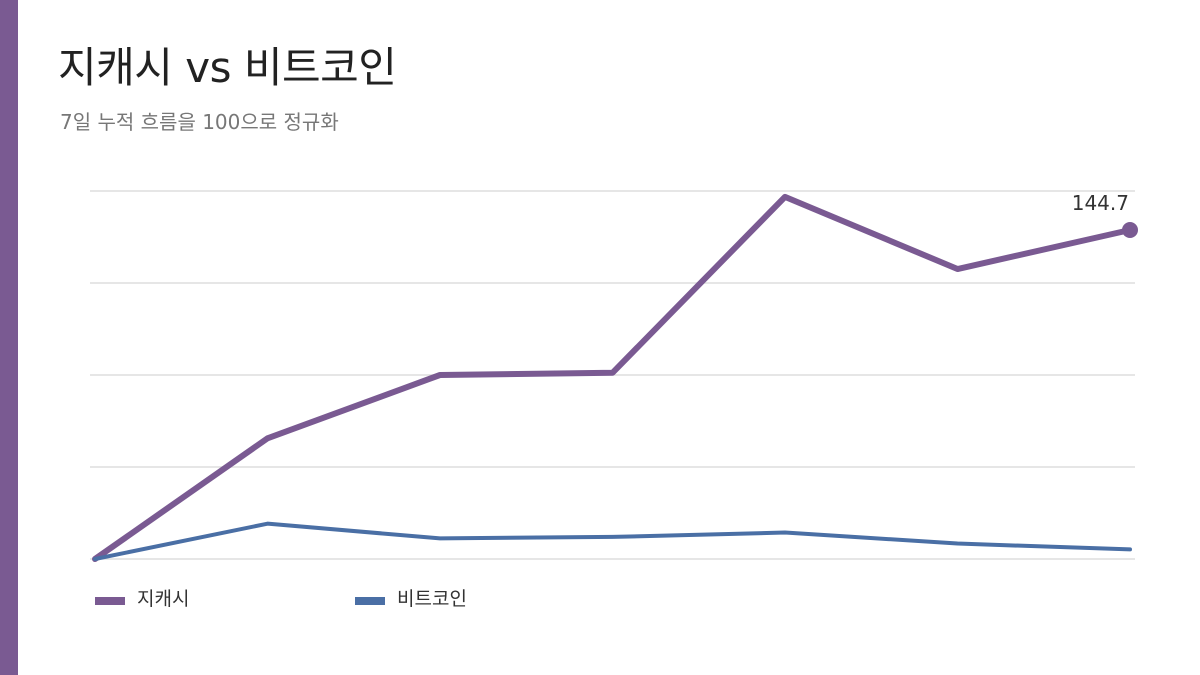 Image resolution: width=1200 pixels, height=675 pixels. Describe the element at coordinates (1130, 230) in the screenshot. I see `end-point-marker` at that location.